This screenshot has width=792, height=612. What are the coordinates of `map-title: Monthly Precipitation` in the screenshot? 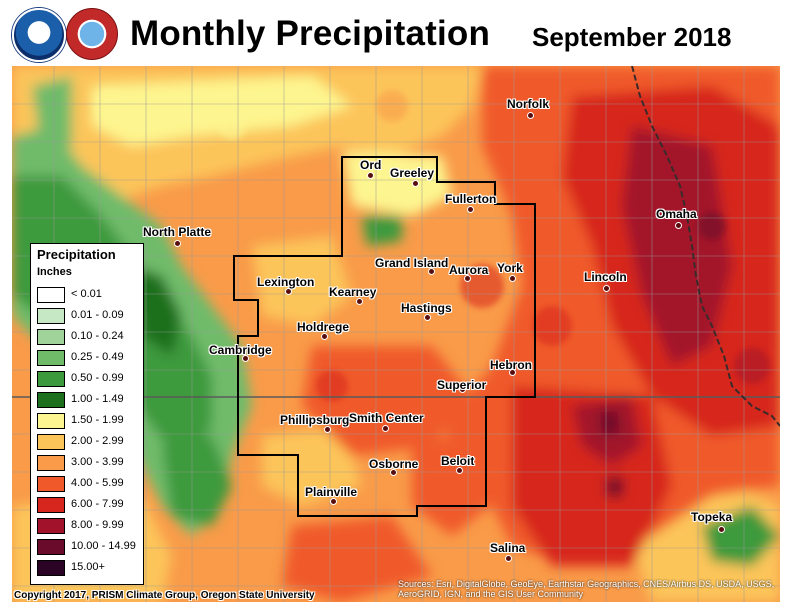 It's located at (310, 33).